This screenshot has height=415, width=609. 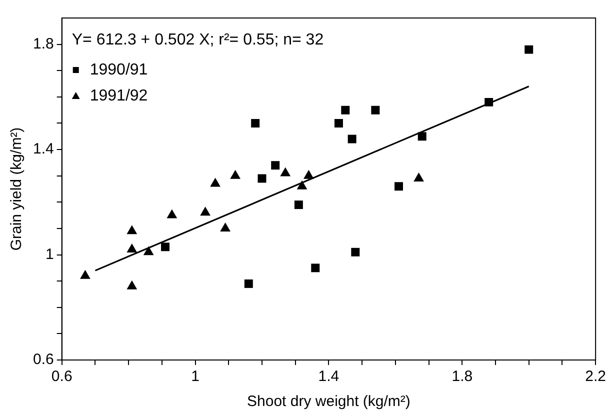 I want to click on y-tick-label: 1.8, so click(x=43, y=43).